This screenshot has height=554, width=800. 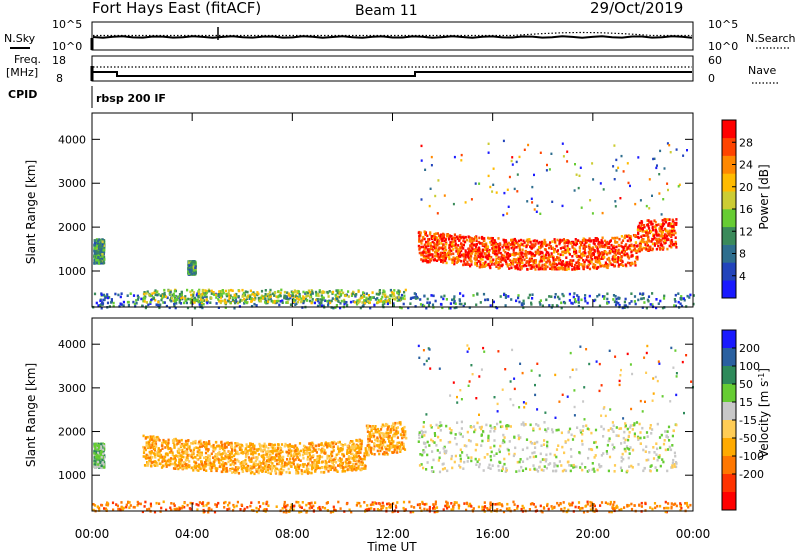 What do you see at coordinates (746, 165) in the screenshot?
I see `colorbar-tick-label: 24` at bounding box center [746, 165].